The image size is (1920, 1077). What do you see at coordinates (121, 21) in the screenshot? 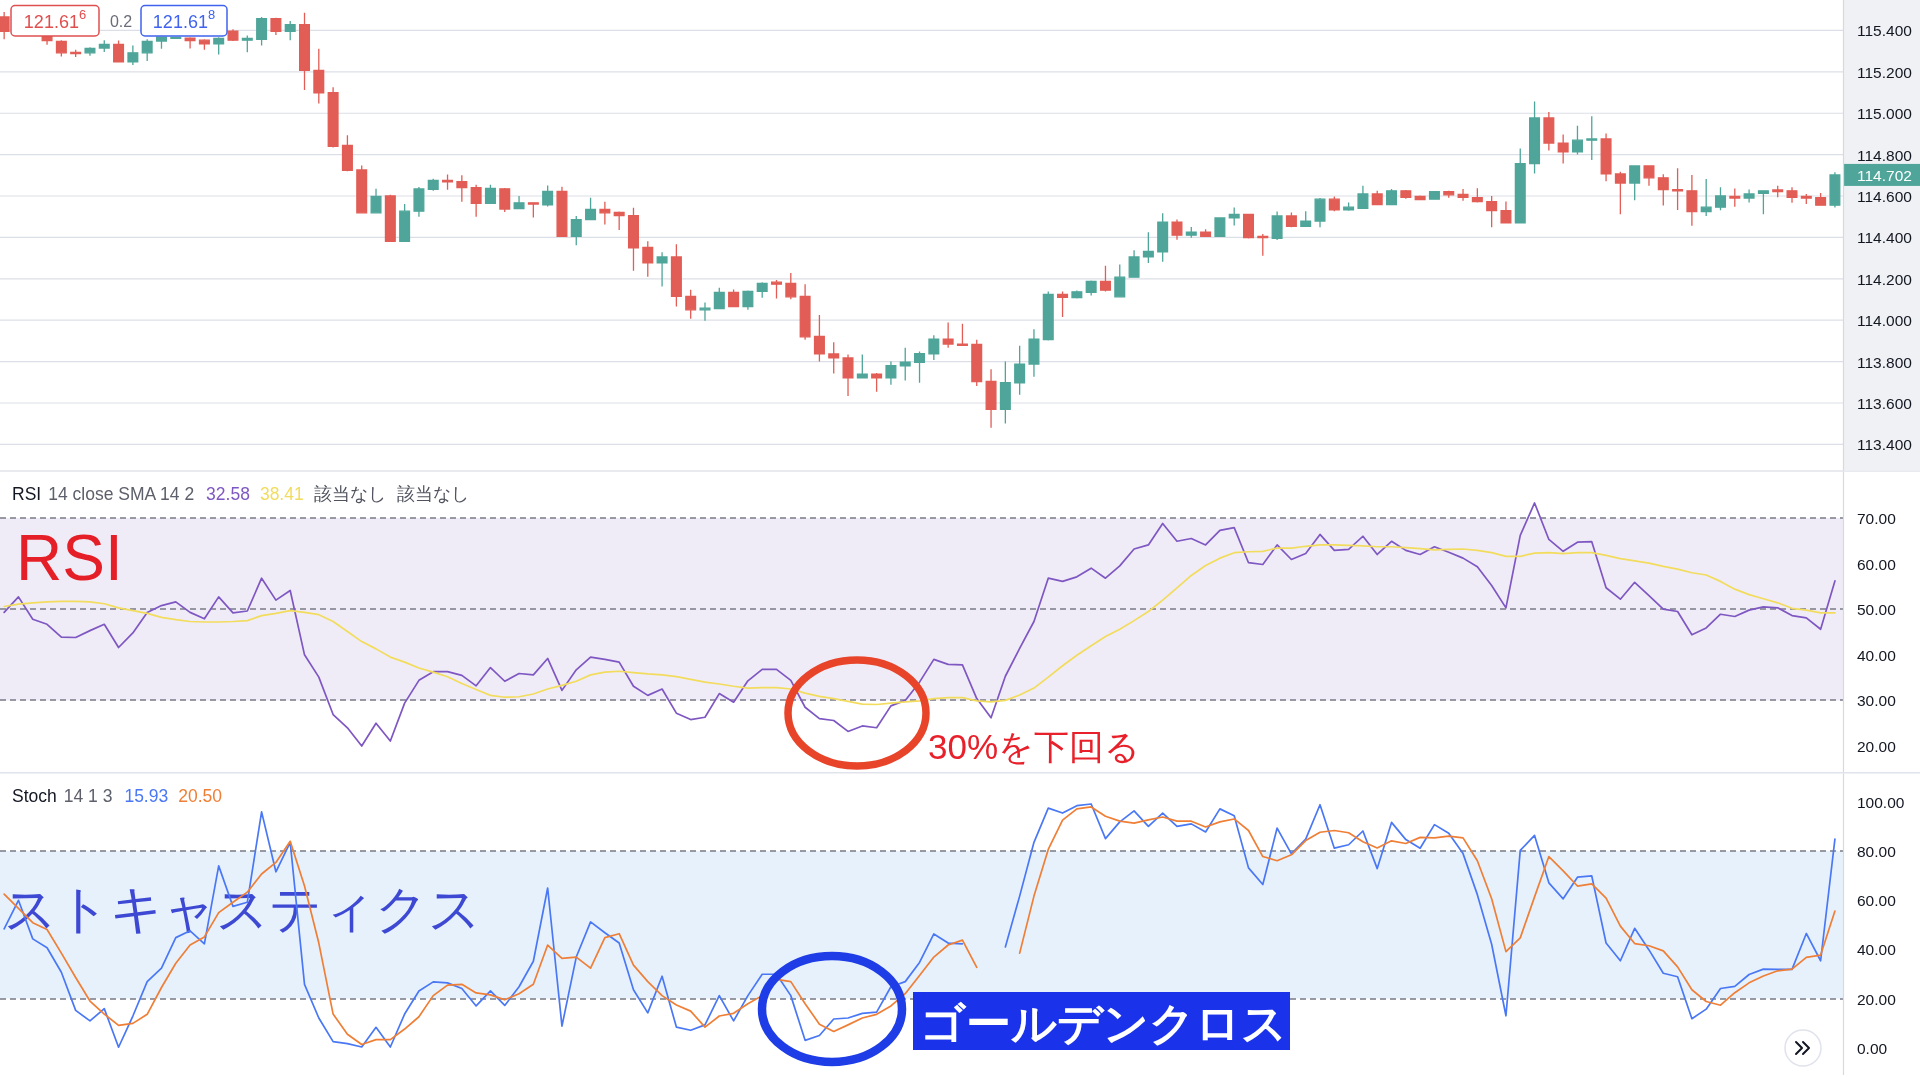
I see `annotation: 0.2` at bounding box center [121, 21].